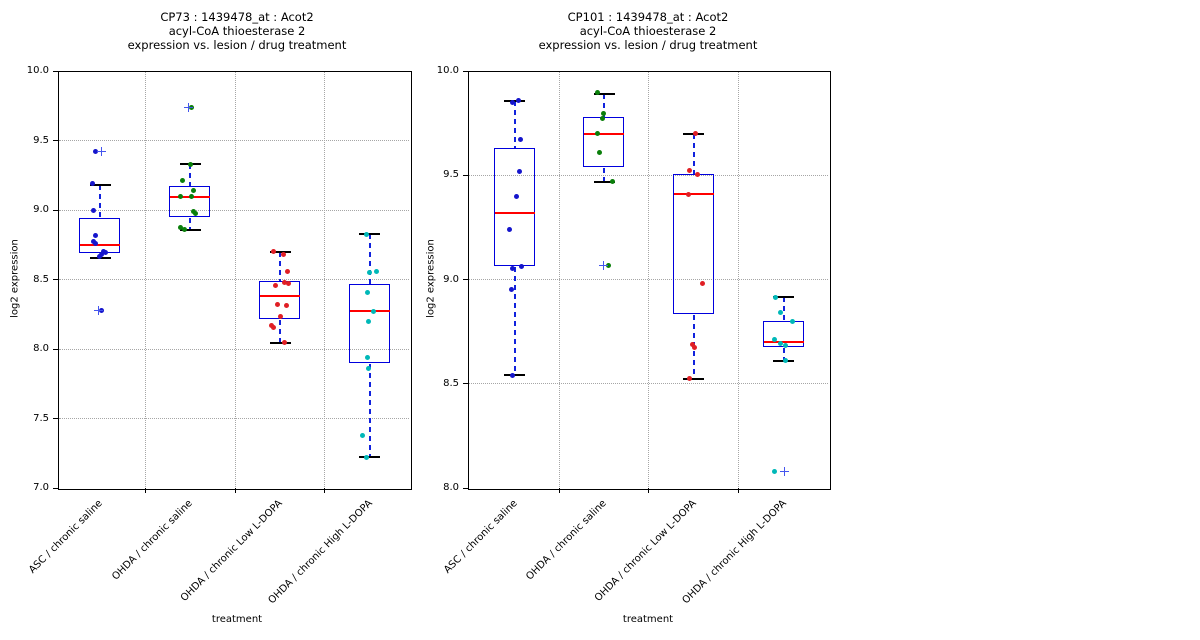 The height and width of the screenshot is (640, 1200). What do you see at coordinates (237, 17) in the screenshot?
I see `plot-title-line: CP73 : 1439478_at : Acot2` at bounding box center [237, 17].